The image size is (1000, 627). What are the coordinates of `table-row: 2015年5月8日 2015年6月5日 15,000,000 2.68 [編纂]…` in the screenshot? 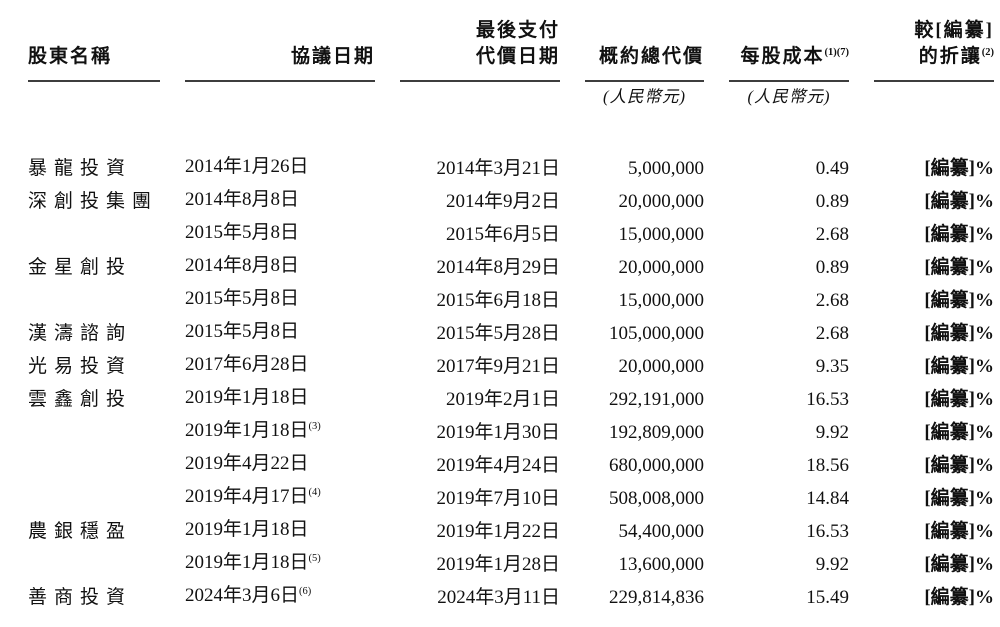 It's located at (511, 234).